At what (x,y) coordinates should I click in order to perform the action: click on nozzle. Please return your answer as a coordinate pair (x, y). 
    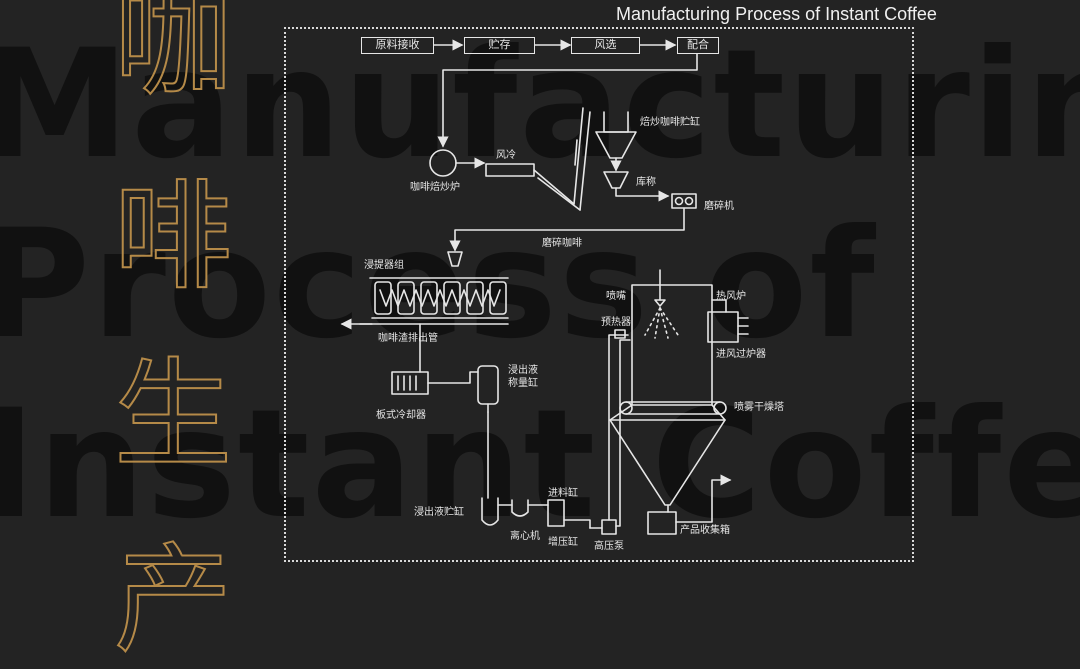
    Looking at the image, I should click on (660, 303).